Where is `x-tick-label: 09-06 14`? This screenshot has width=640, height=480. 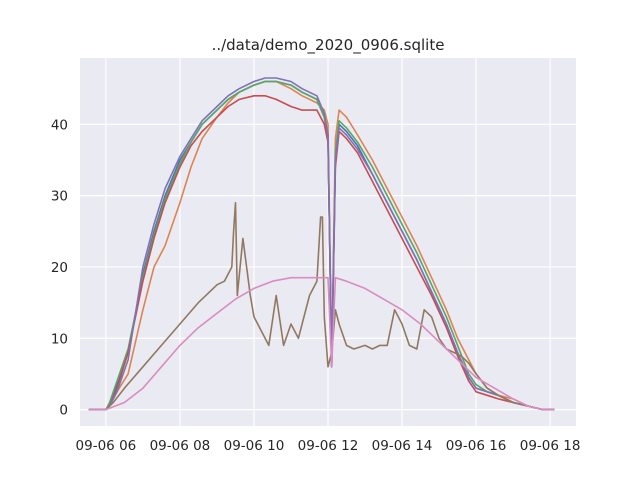 x-tick-label: 09-06 14 is located at coordinates (402, 446).